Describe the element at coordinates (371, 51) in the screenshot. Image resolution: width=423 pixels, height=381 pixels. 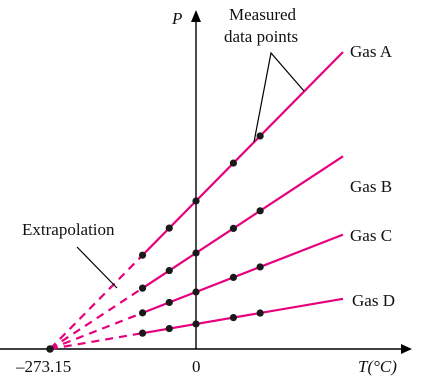
I see `series-label-gas-a: Gas A` at that location.